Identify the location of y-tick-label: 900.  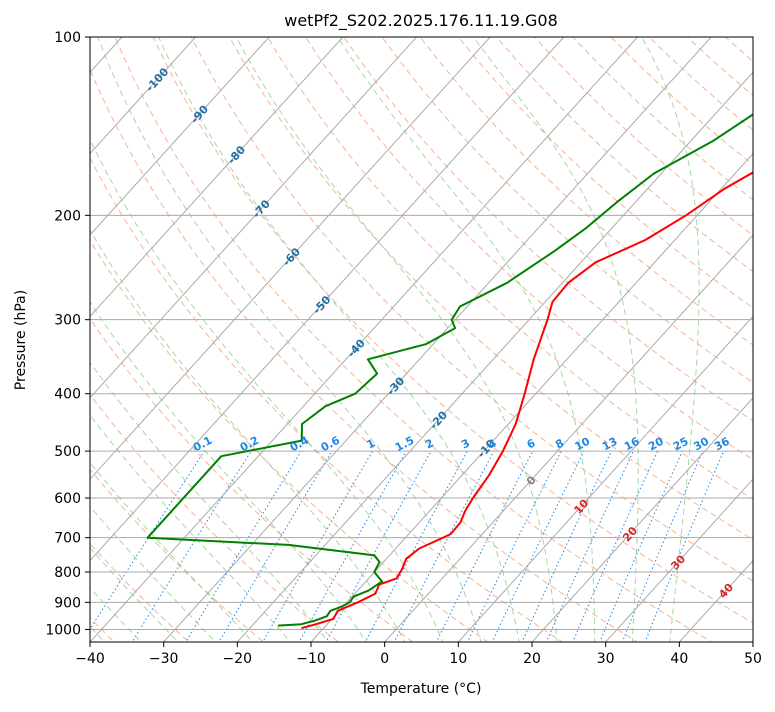
(67, 603).